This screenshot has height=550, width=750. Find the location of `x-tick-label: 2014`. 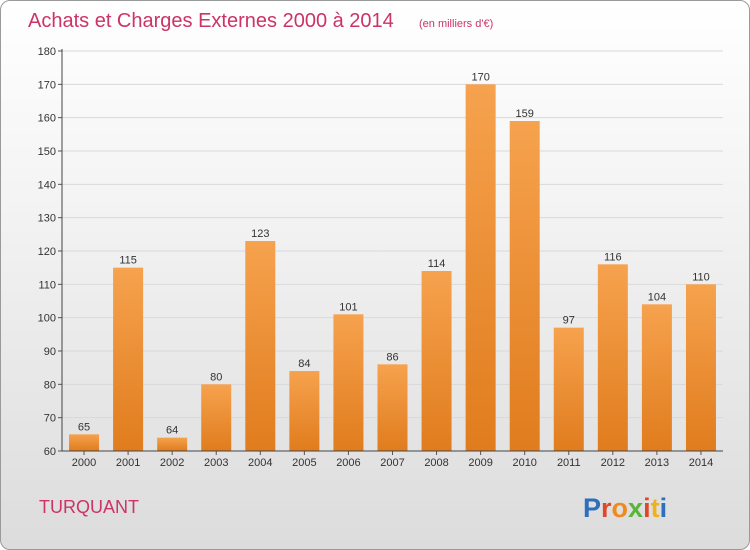

x-tick-label: 2014 is located at coordinates (701, 463).